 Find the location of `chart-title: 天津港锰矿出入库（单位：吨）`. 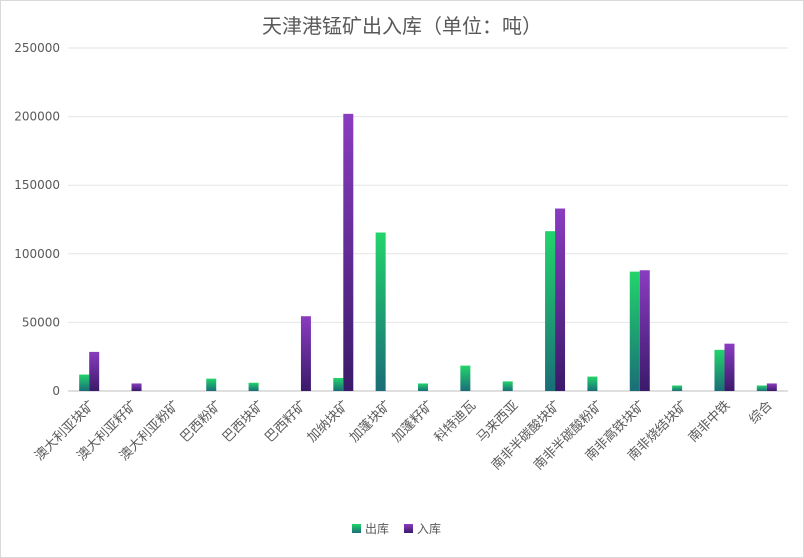

chart-title: 天津港锰矿出入库（单位：吨） is located at coordinates (402, 26).